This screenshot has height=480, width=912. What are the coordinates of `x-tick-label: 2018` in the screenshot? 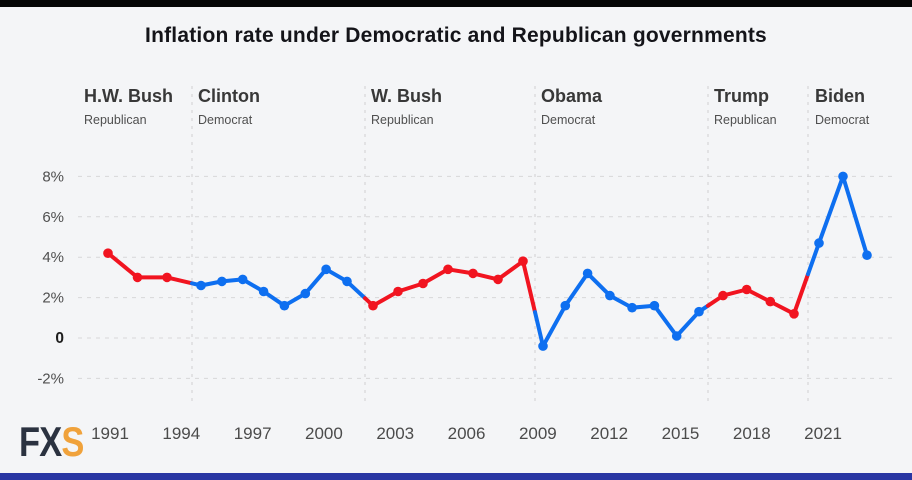 It's located at (752, 433).